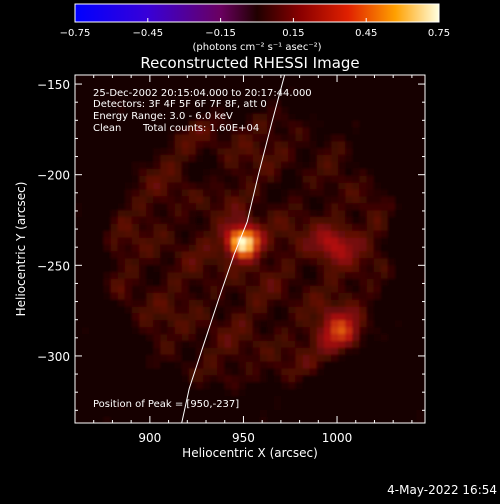 Image resolution: width=500 pixels, height=504 pixels. I want to click on colorbar-tick-label: −0.15, so click(220, 33).